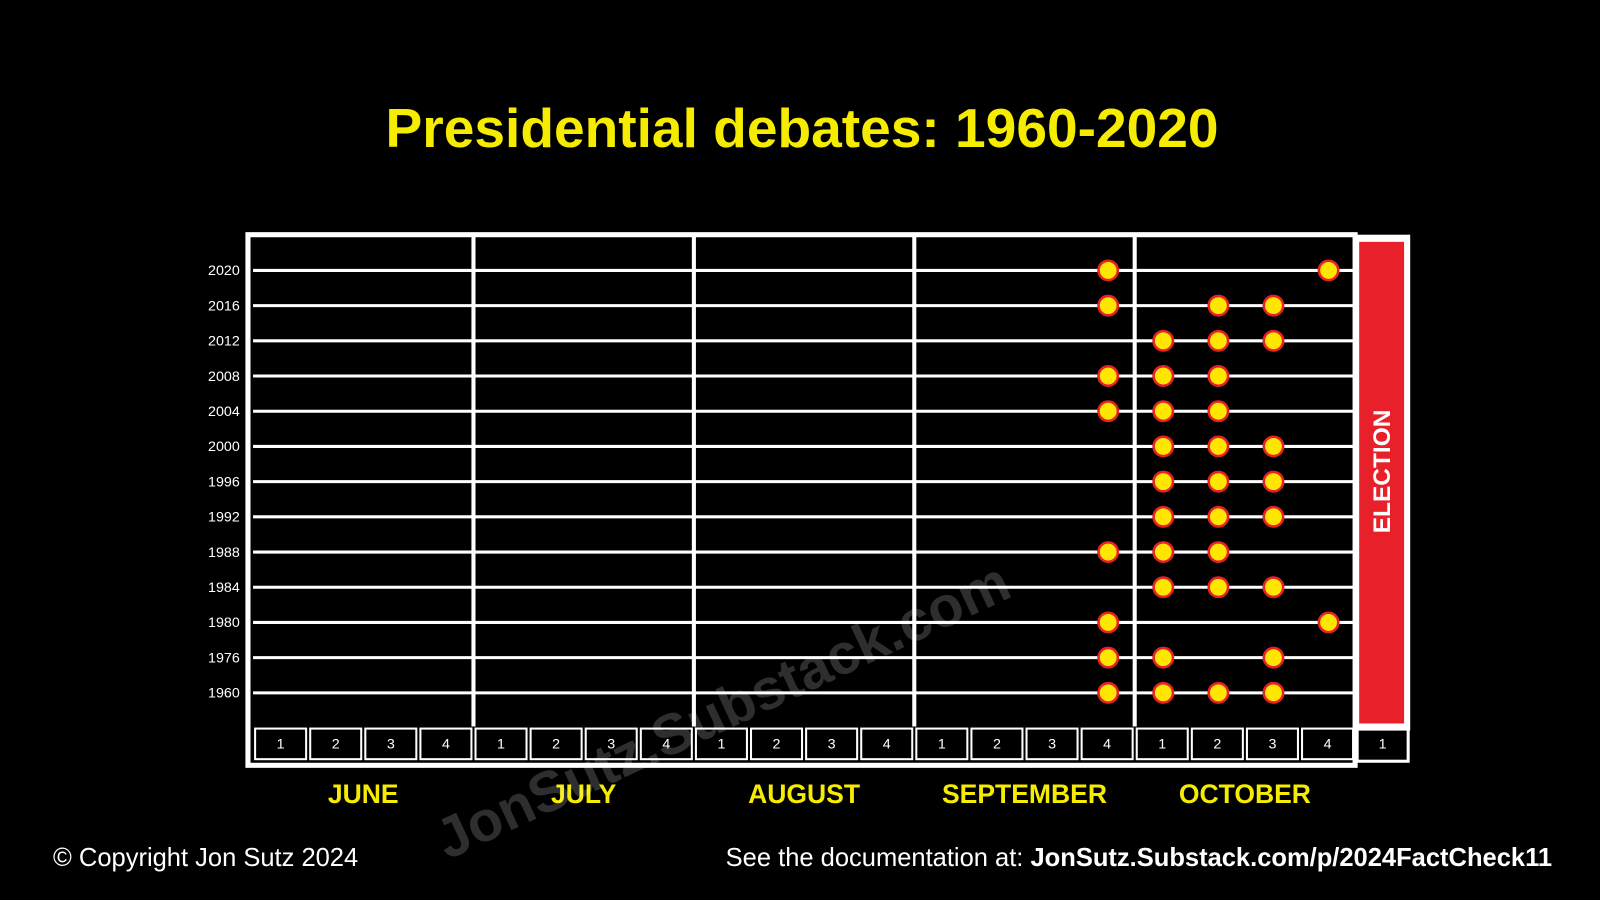 Image resolution: width=1600 pixels, height=900 pixels. I want to click on year-label: 2000, so click(224, 447).